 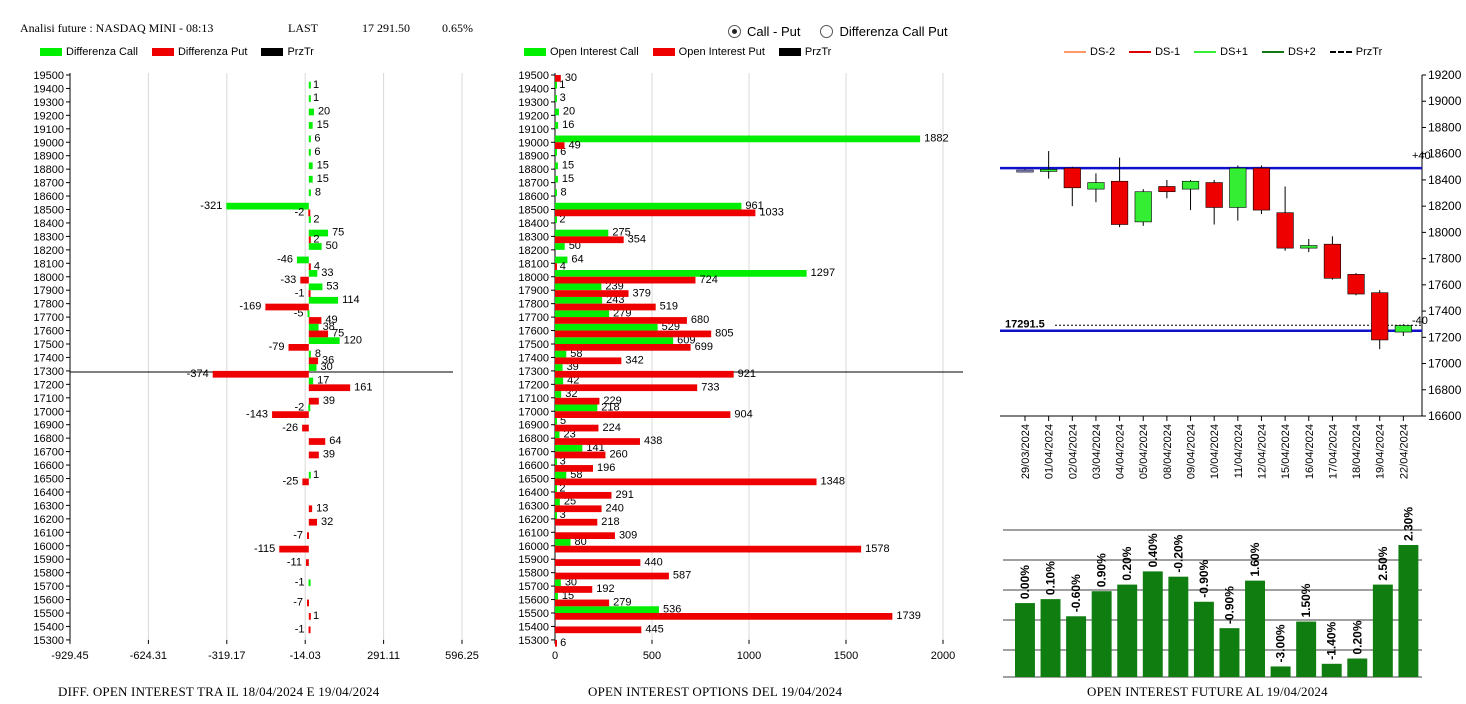 What do you see at coordinates (1404, 451) in the screenshot?
I see `x-tick-label: 22/04/2024` at bounding box center [1404, 451].